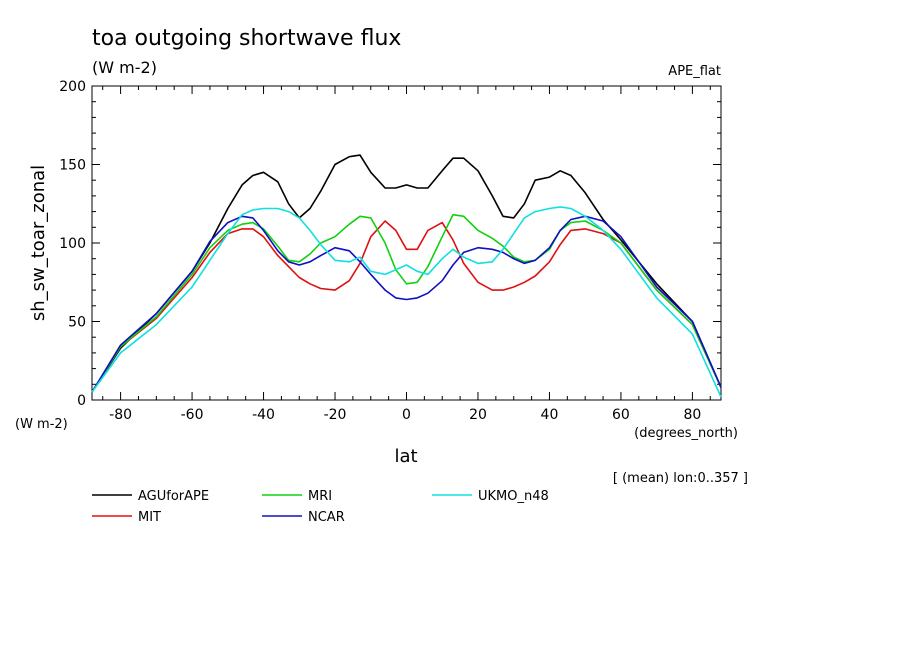  Describe the element at coordinates (405, 456) in the screenshot. I see `x-axis-label: lat` at that location.